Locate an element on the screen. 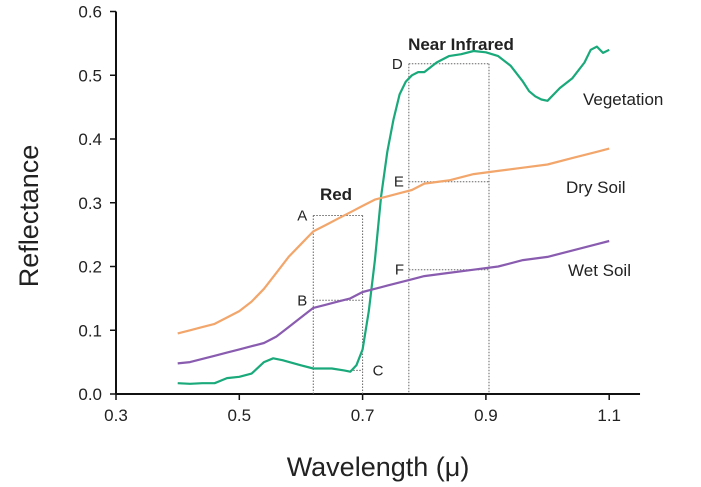 This screenshot has height=487, width=701. y-tick-label: 0.0 is located at coordinates (90, 394).